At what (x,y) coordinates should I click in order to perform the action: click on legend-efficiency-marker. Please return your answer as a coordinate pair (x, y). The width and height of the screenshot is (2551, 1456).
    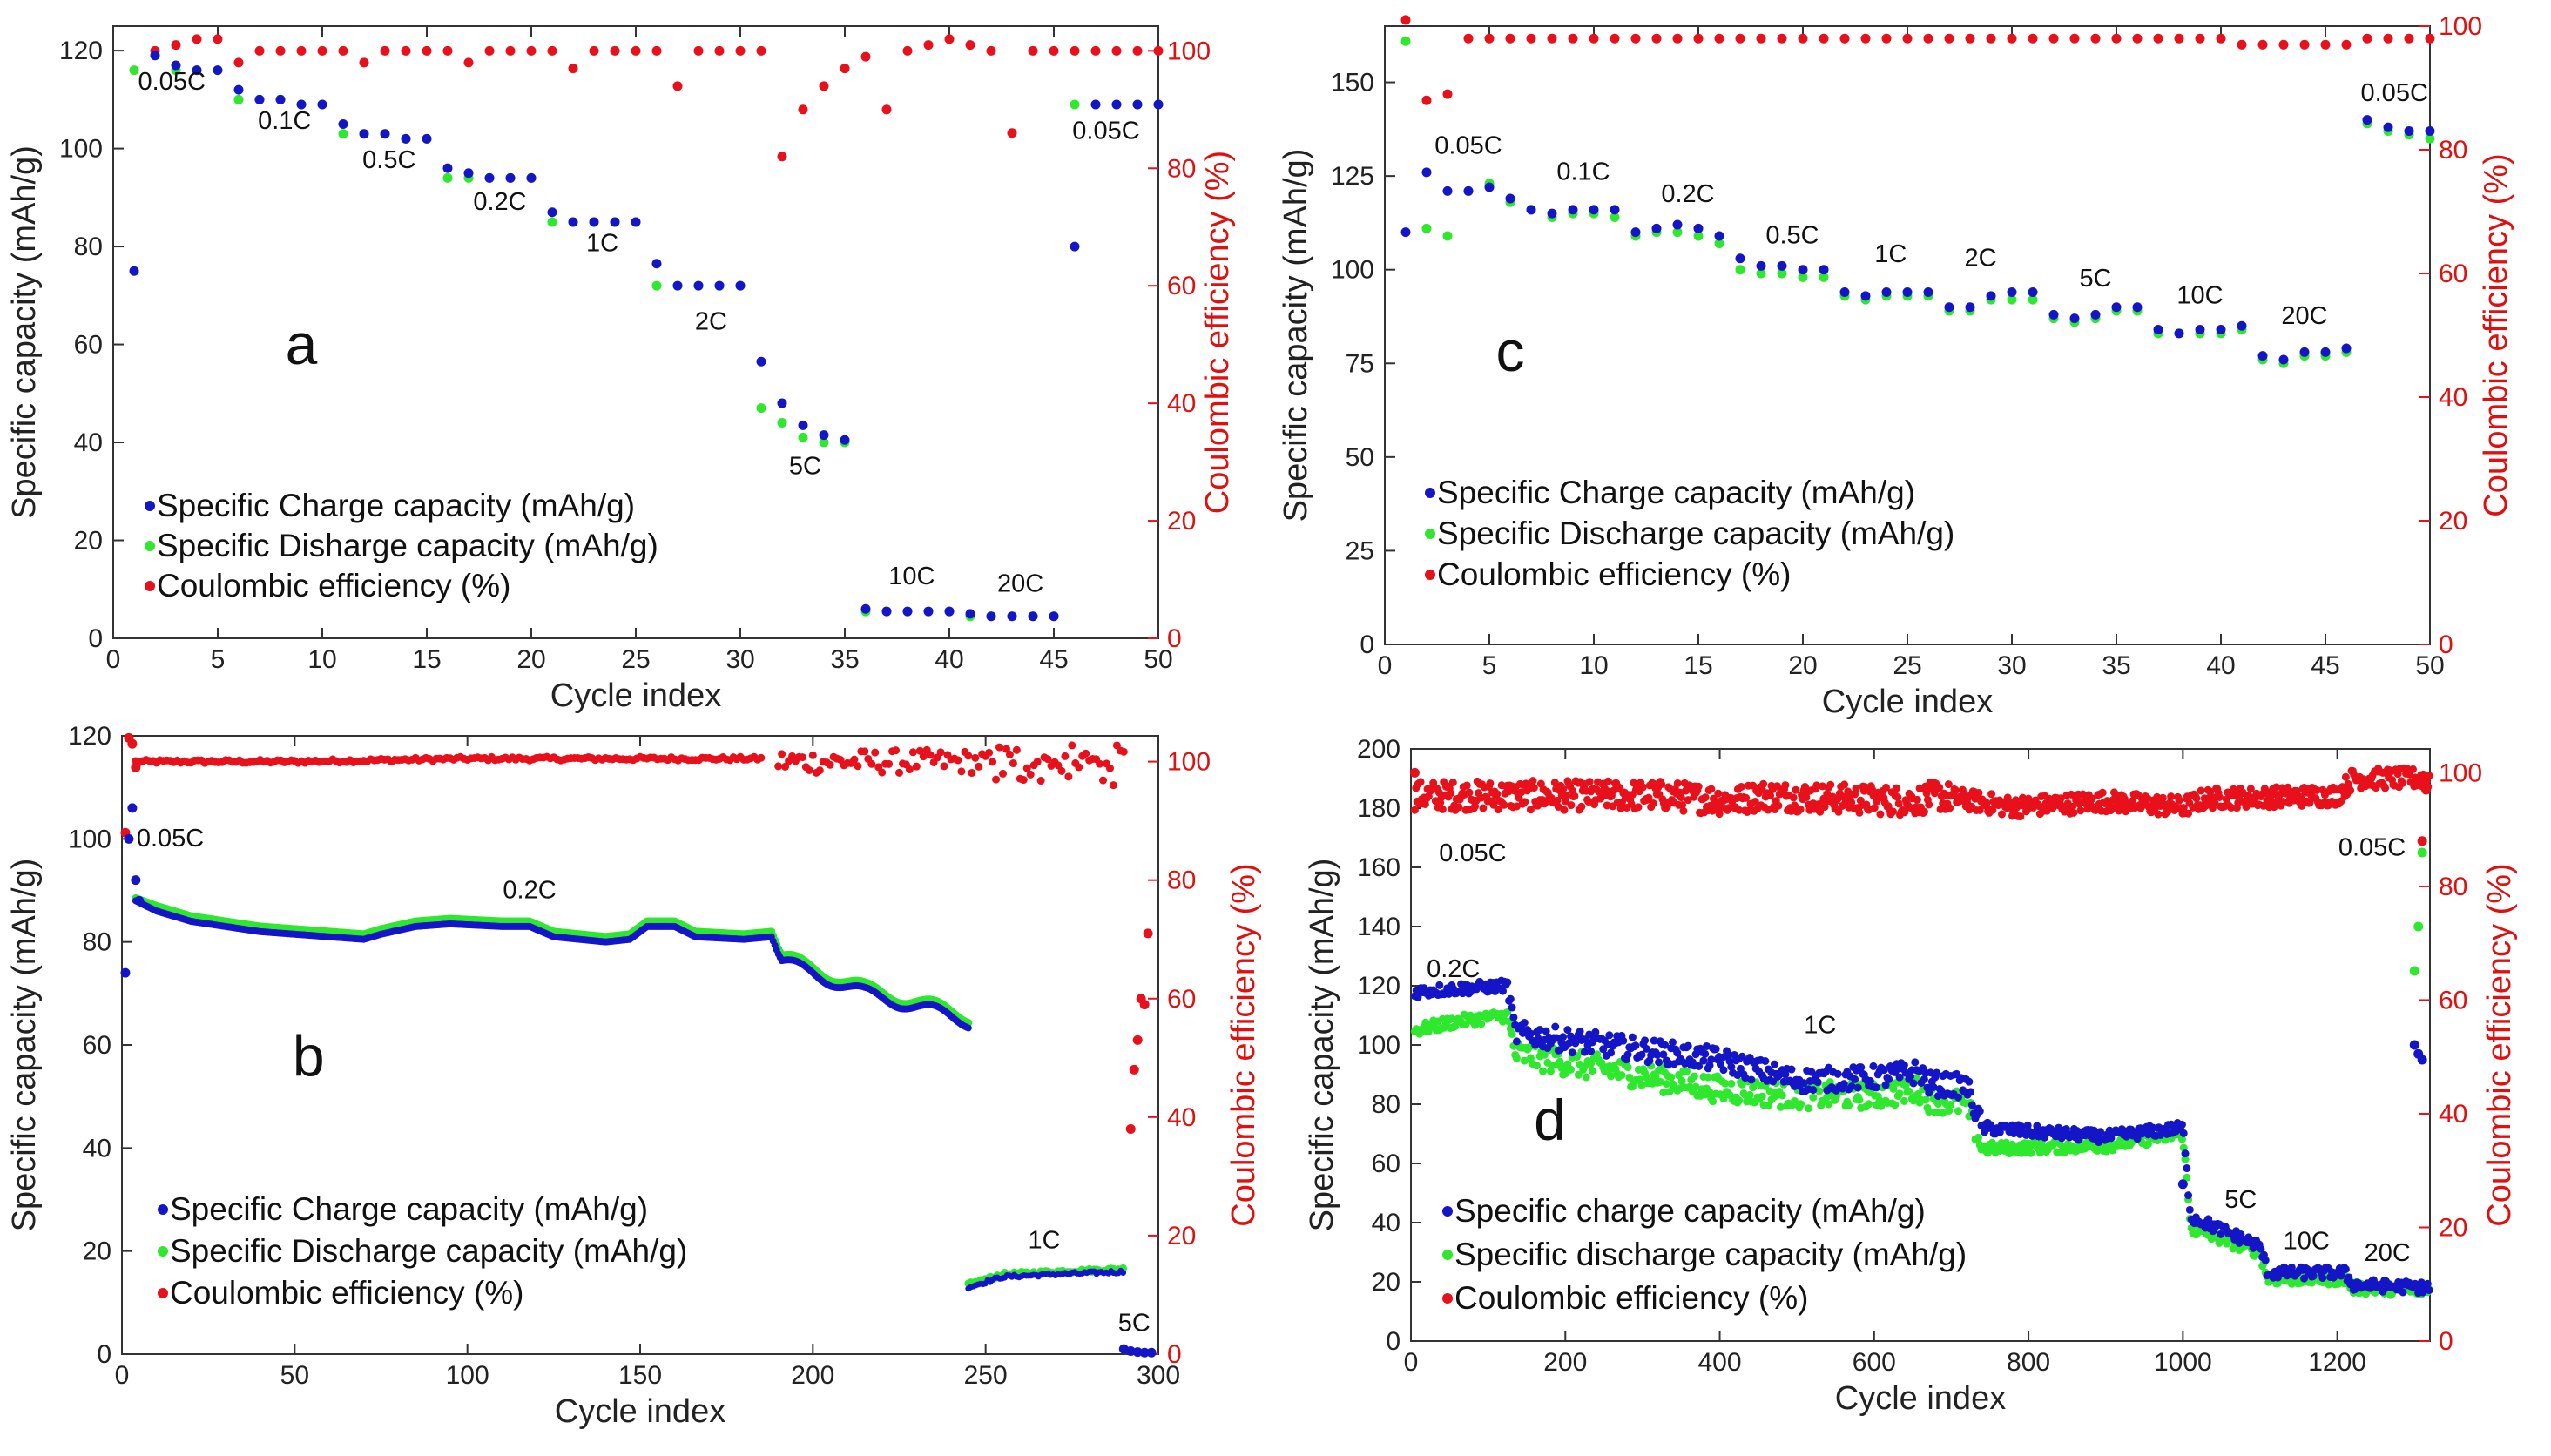
    Looking at the image, I should click on (150, 586).